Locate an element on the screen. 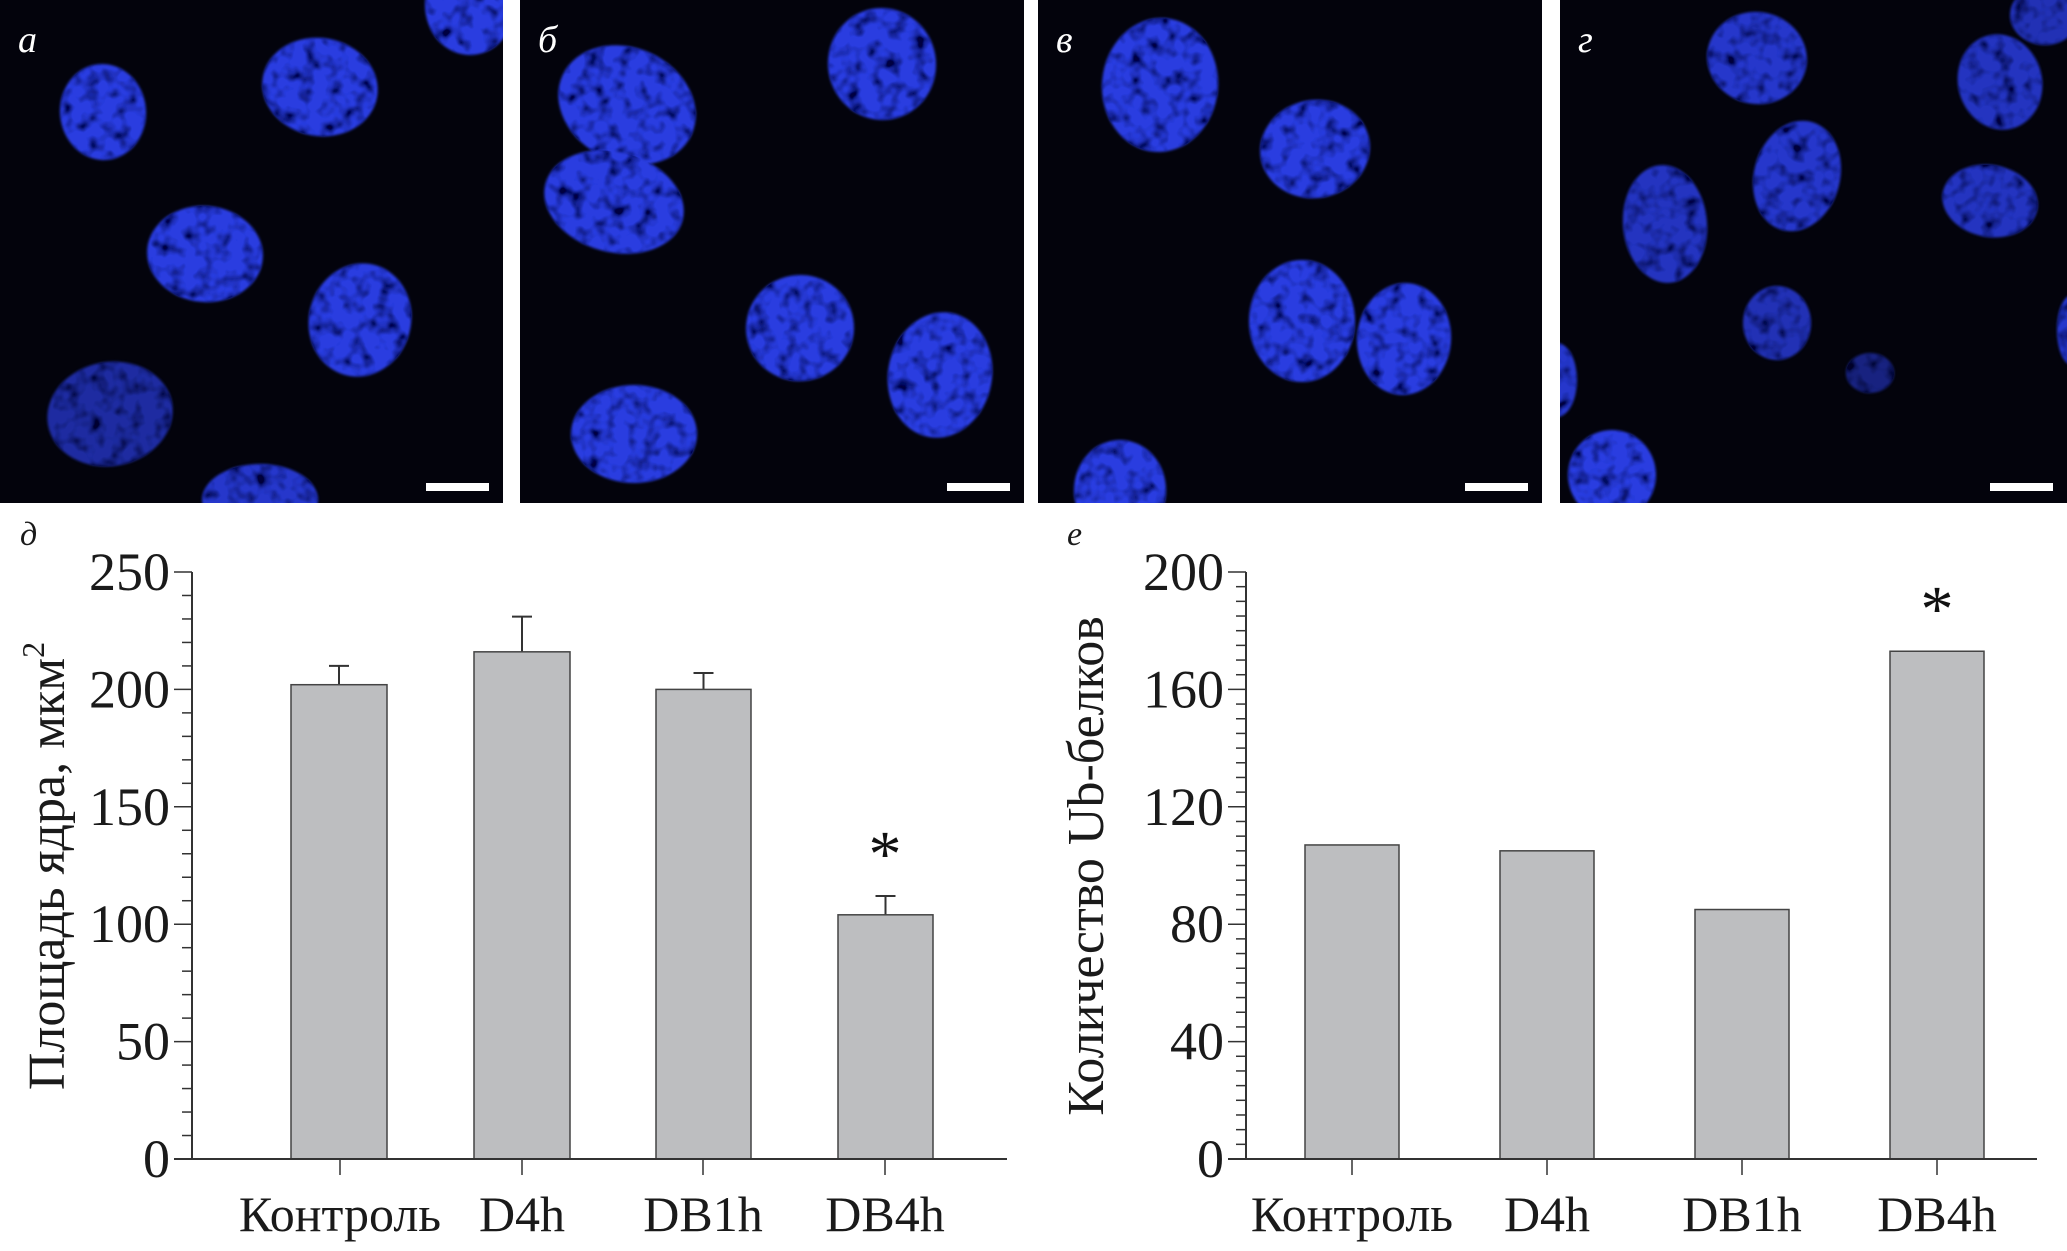  panel-label-d: д is located at coordinates (28, 534).